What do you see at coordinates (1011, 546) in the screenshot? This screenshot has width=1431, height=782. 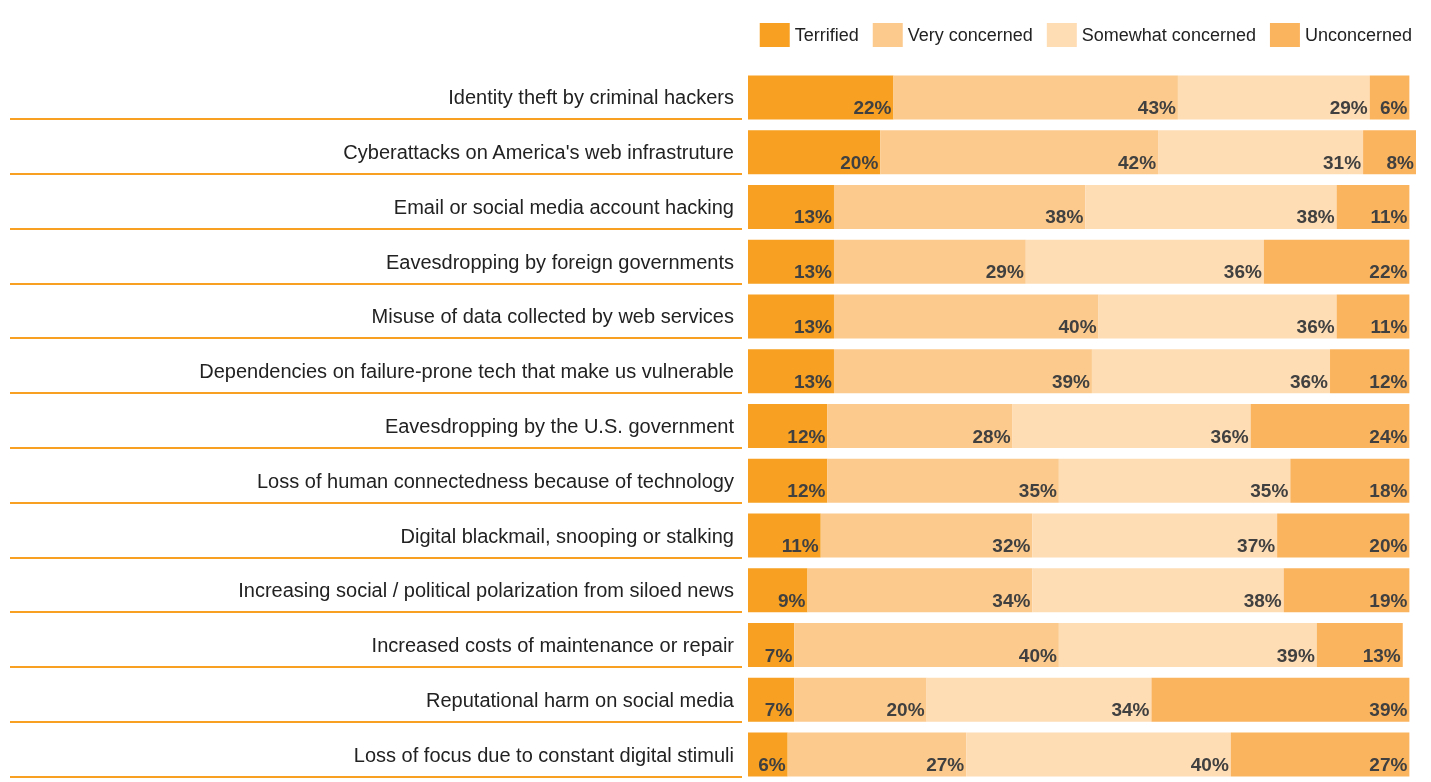 I see `data-label: 32%` at bounding box center [1011, 546].